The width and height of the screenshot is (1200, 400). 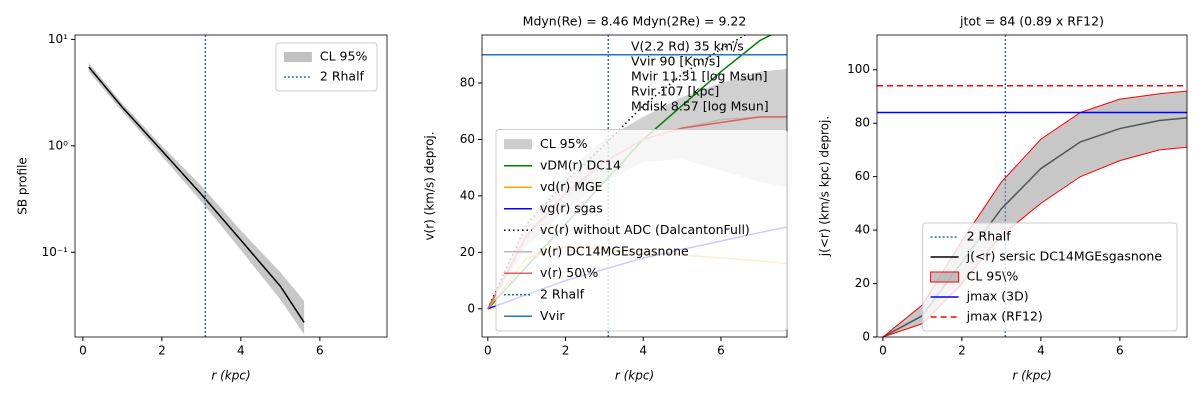 I want to click on y-axis-label: v(r) (km/s) deproj., so click(x=430, y=185).